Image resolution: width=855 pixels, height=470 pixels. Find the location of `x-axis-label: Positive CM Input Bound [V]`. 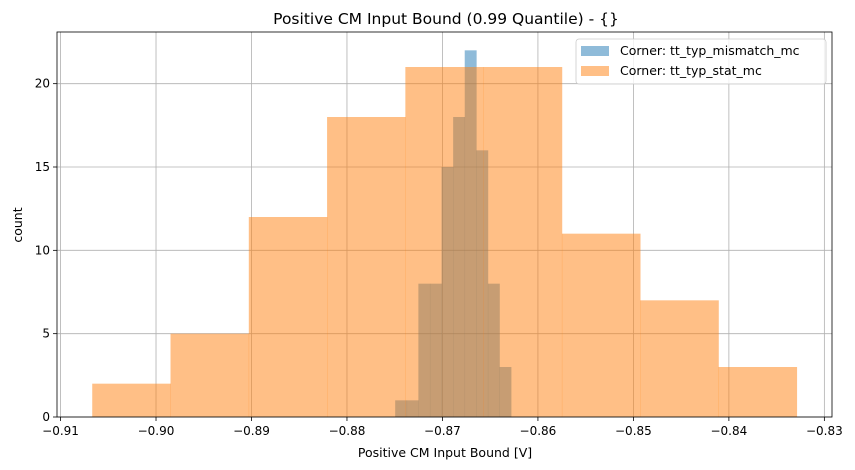

x-axis-label: Positive CM Input Bound [V] is located at coordinates (445, 452).